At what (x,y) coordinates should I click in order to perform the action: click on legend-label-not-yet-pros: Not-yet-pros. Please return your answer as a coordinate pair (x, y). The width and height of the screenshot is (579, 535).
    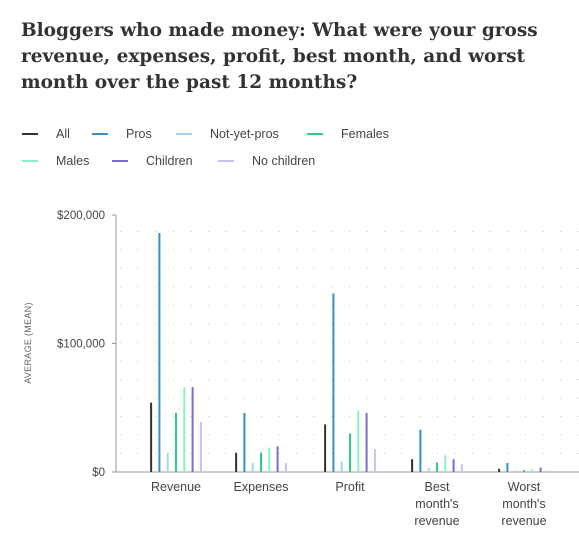
    Looking at the image, I should click on (244, 134).